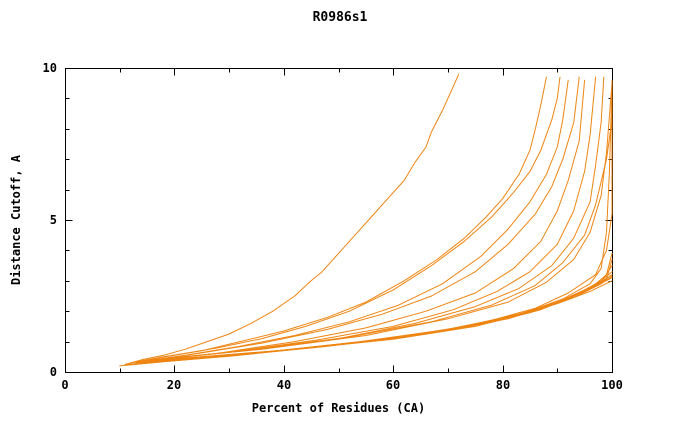 This screenshot has width=680, height=440. What do you see at coordinates (284, 385) in the screenshot?
I see `x-tick-label: 40` at bounding box center [284, 385].